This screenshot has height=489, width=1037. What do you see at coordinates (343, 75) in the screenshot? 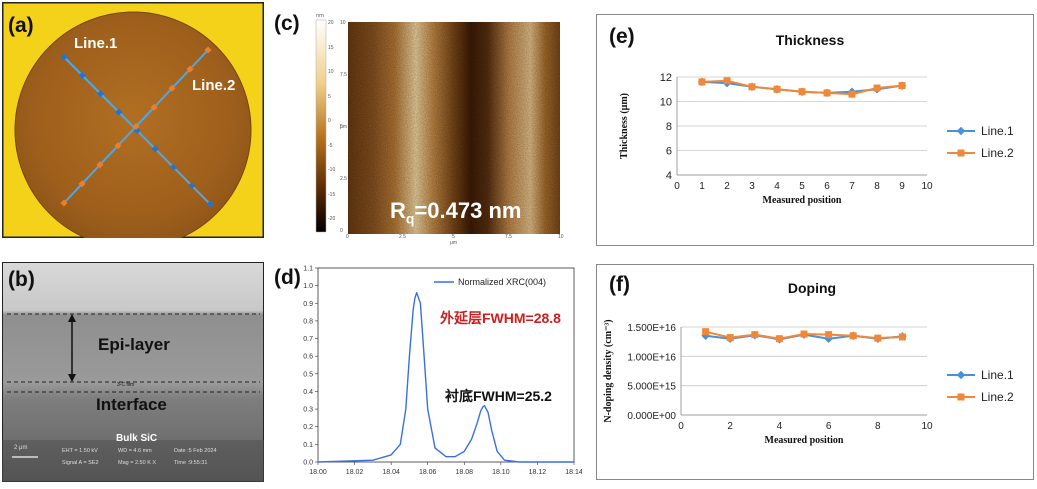
I see `afm-y-tick-label: 7.5` at bounding box center [343, 75].